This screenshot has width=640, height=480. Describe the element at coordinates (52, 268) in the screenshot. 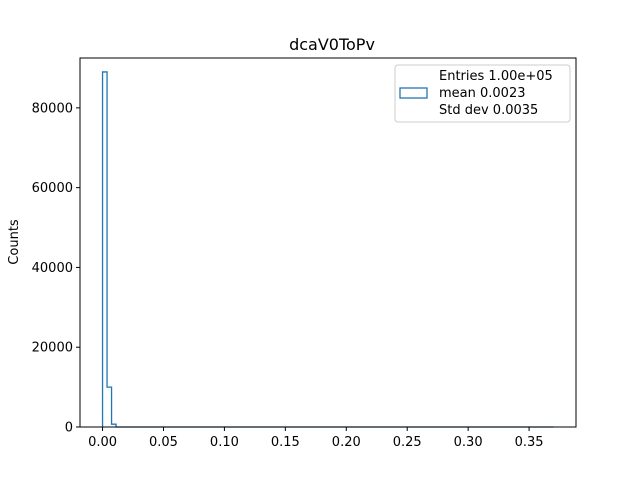

I see `y-tick-label: 40000` at that location.